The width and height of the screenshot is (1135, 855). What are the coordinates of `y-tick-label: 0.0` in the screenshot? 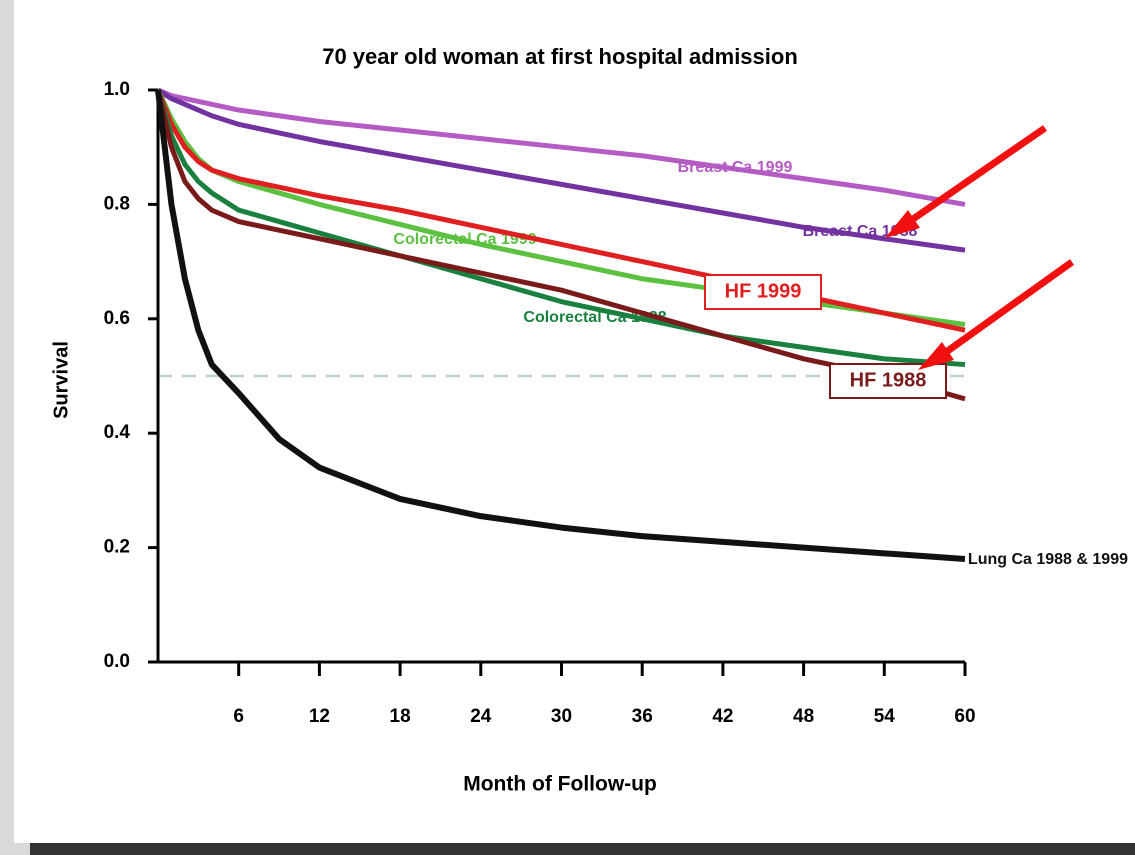 It's located at (117, 661).